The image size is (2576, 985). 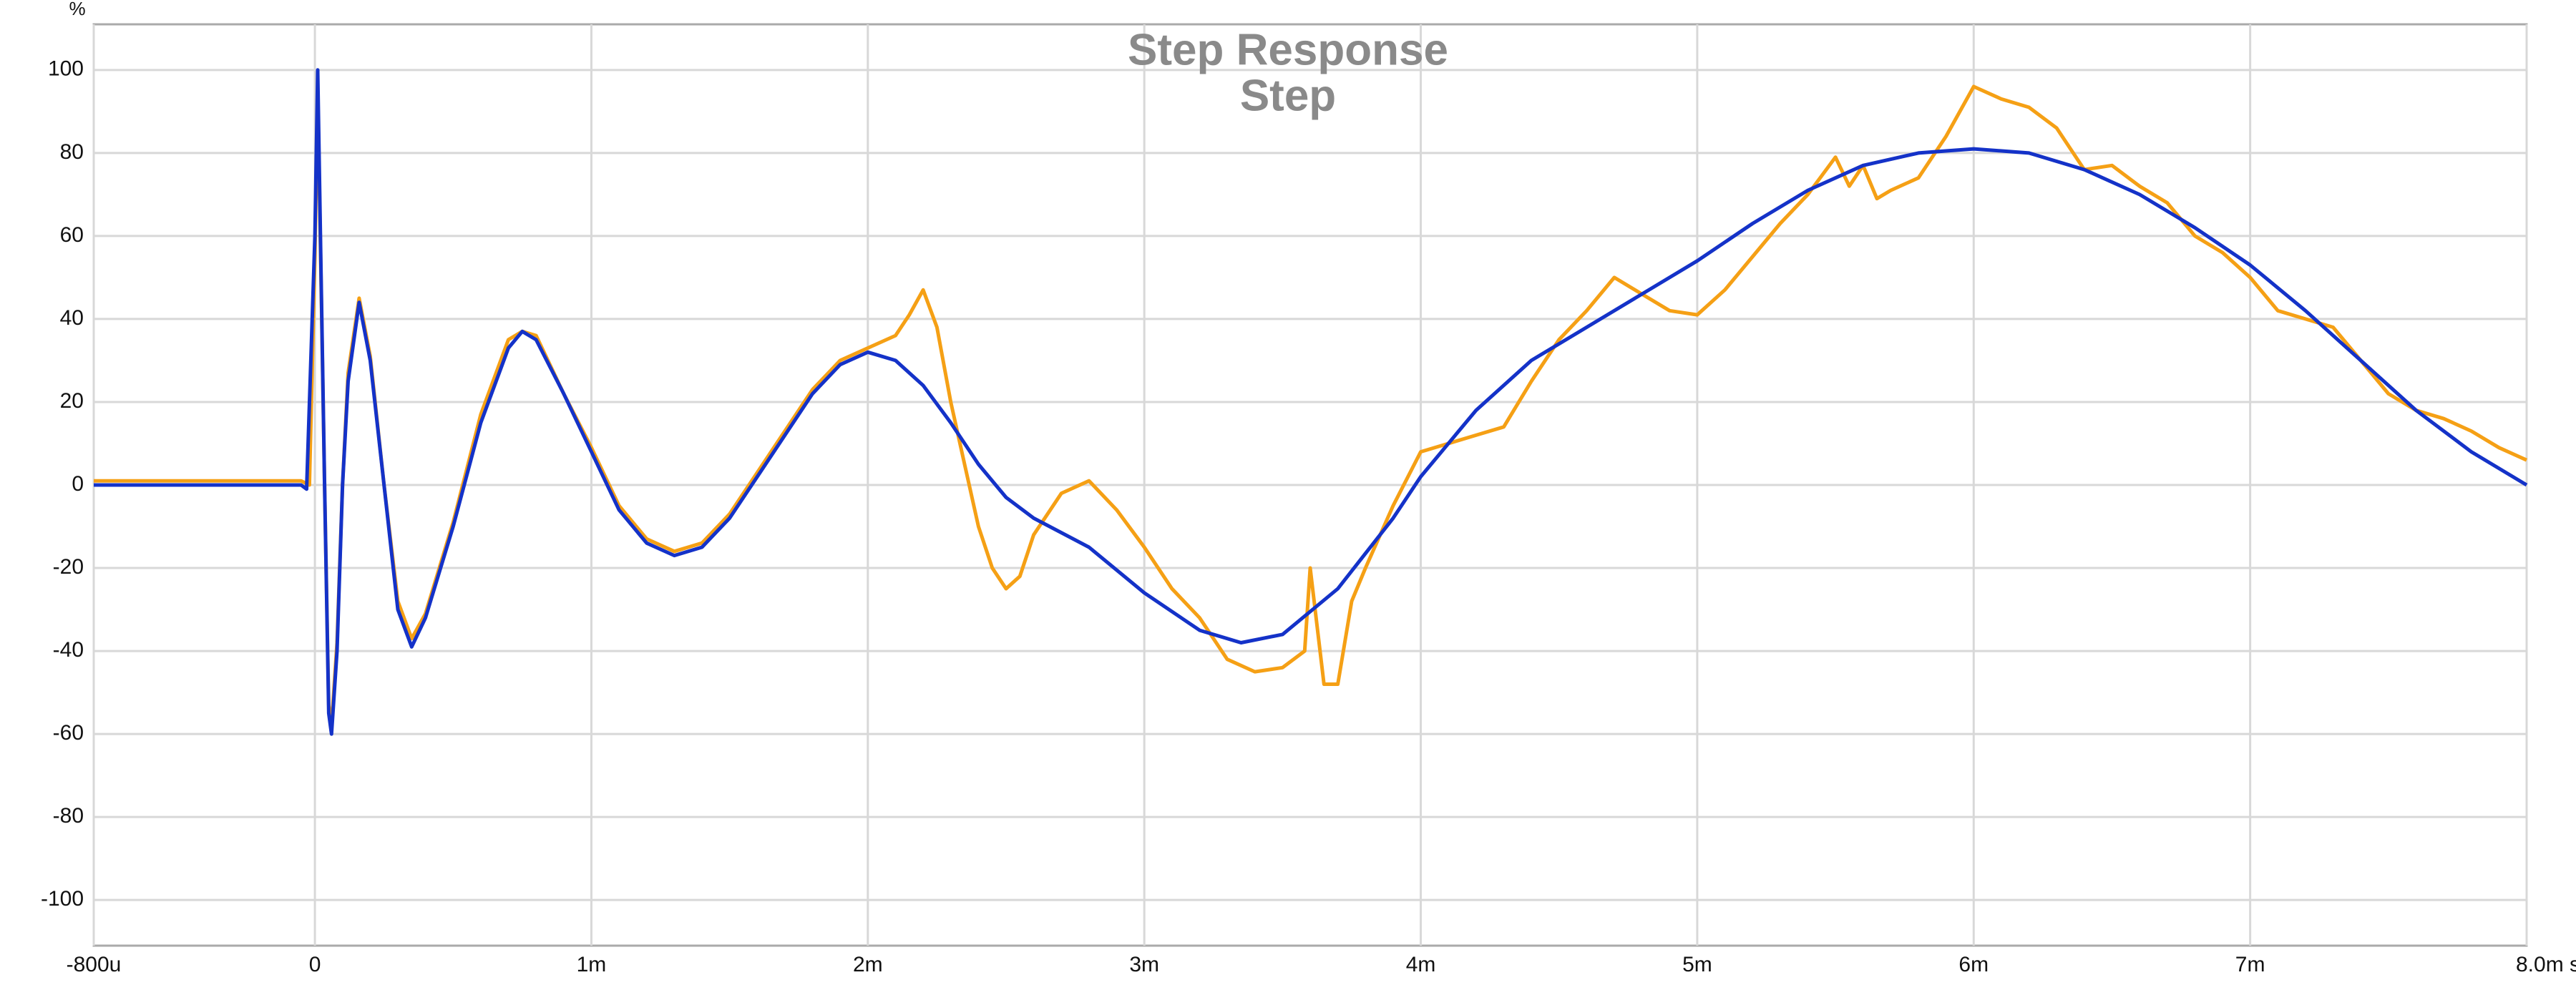 What do you see at coordinates (592, 964) in the screenshot?
I see `x-tick-label: 1m` at bounding box center [592, 964].